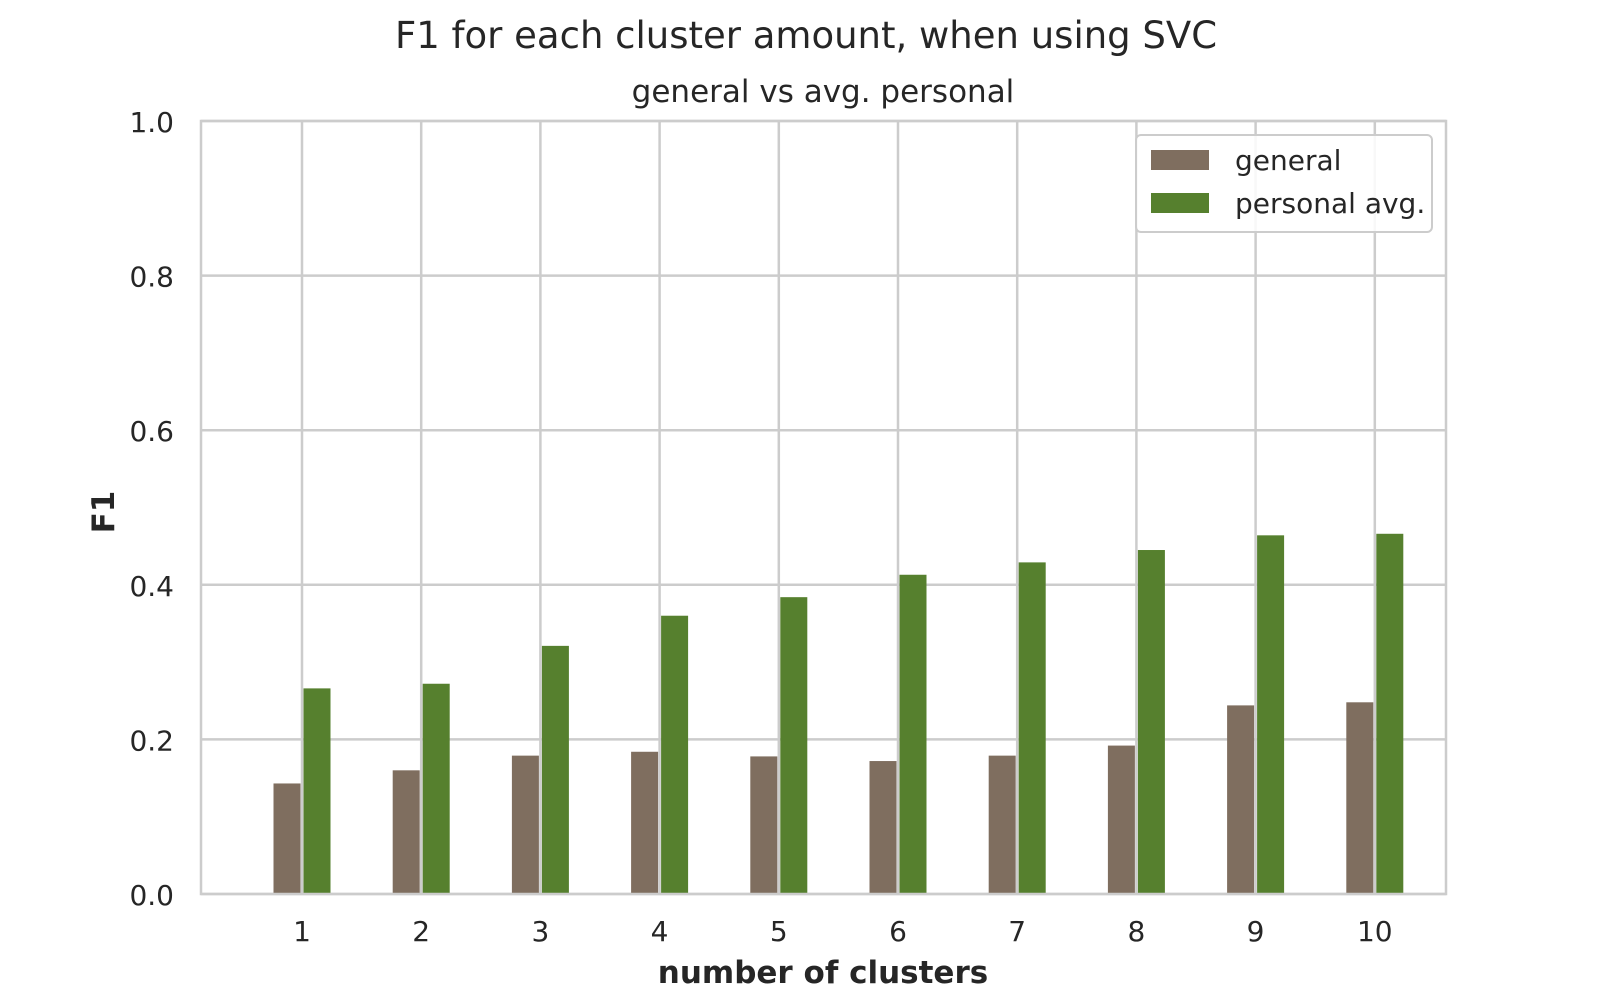 The height and width of the screenshot is (1004, 1600). I want to click on legend-label: personal avg., so click(1330, 203).